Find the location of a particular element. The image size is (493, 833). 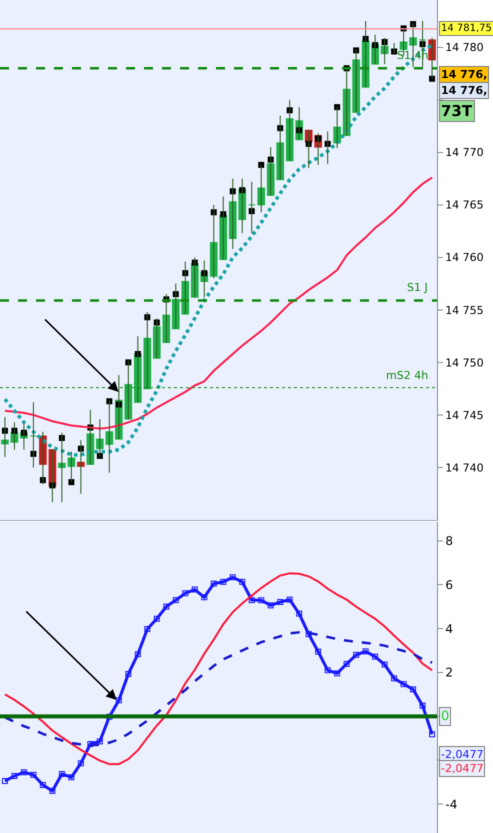

y-tick-label: -4 is located at coordinates (451, 804).